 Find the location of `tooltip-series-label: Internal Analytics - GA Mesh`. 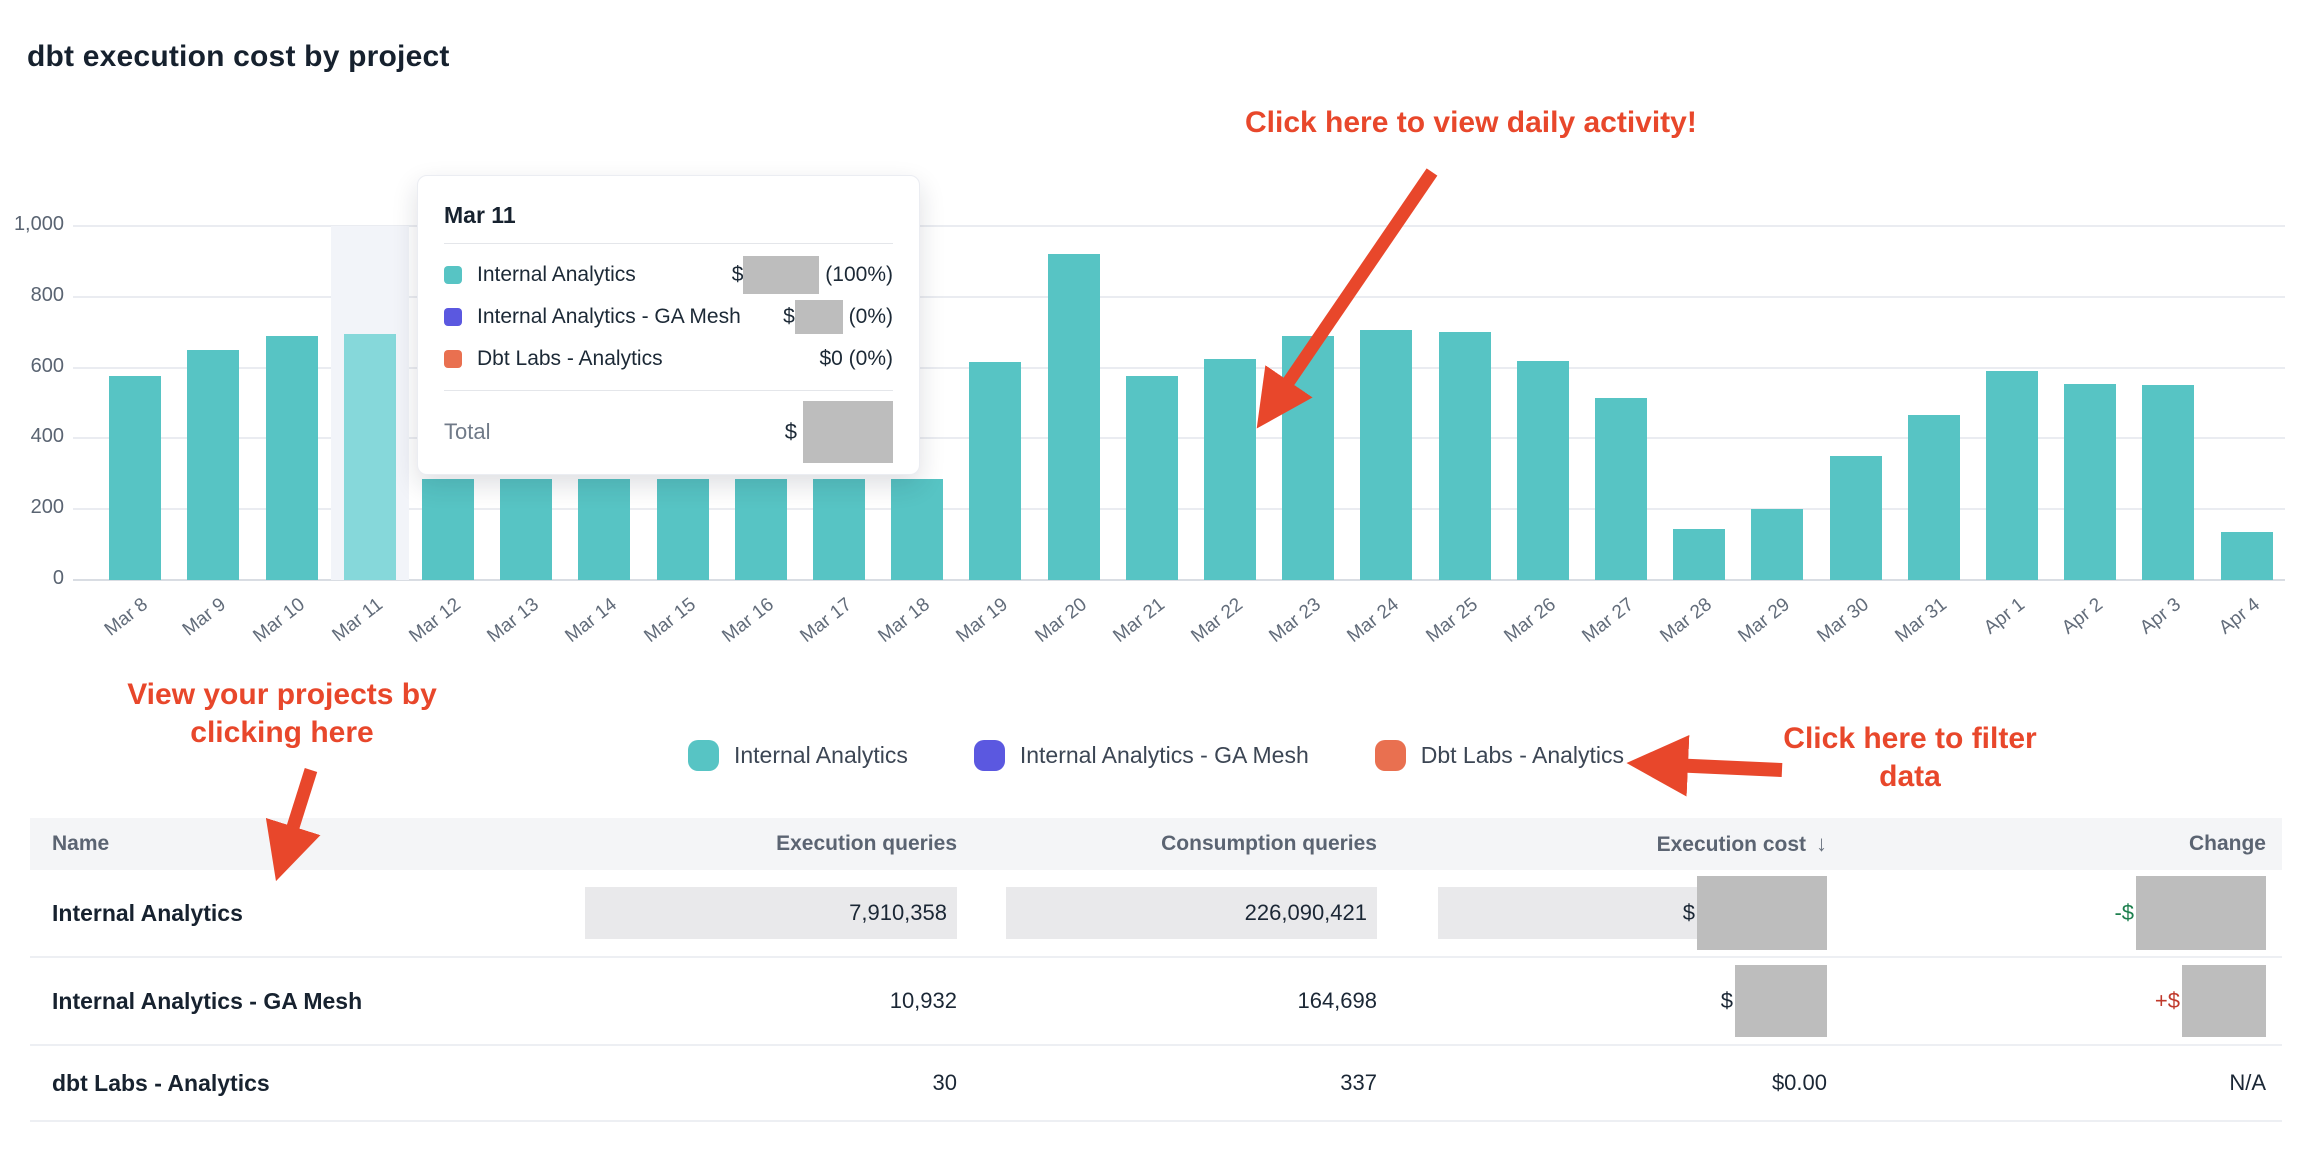

tooltip-series-label: Internal Analytics - GA Mesh is located at coordinates (609, 316).